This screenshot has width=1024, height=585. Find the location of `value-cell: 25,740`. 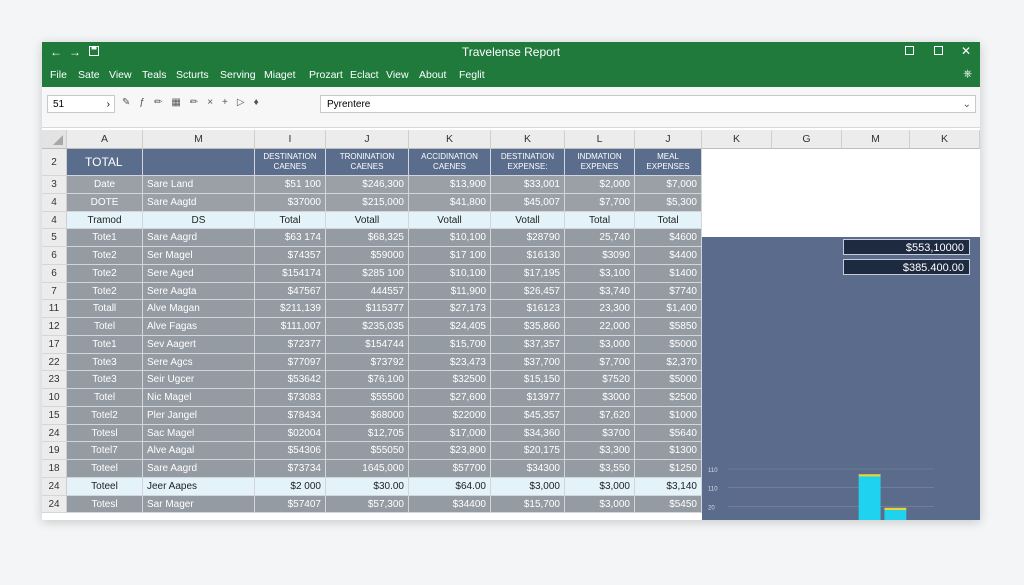

value-cell: 25,740 is located at coordinates (600, 238).